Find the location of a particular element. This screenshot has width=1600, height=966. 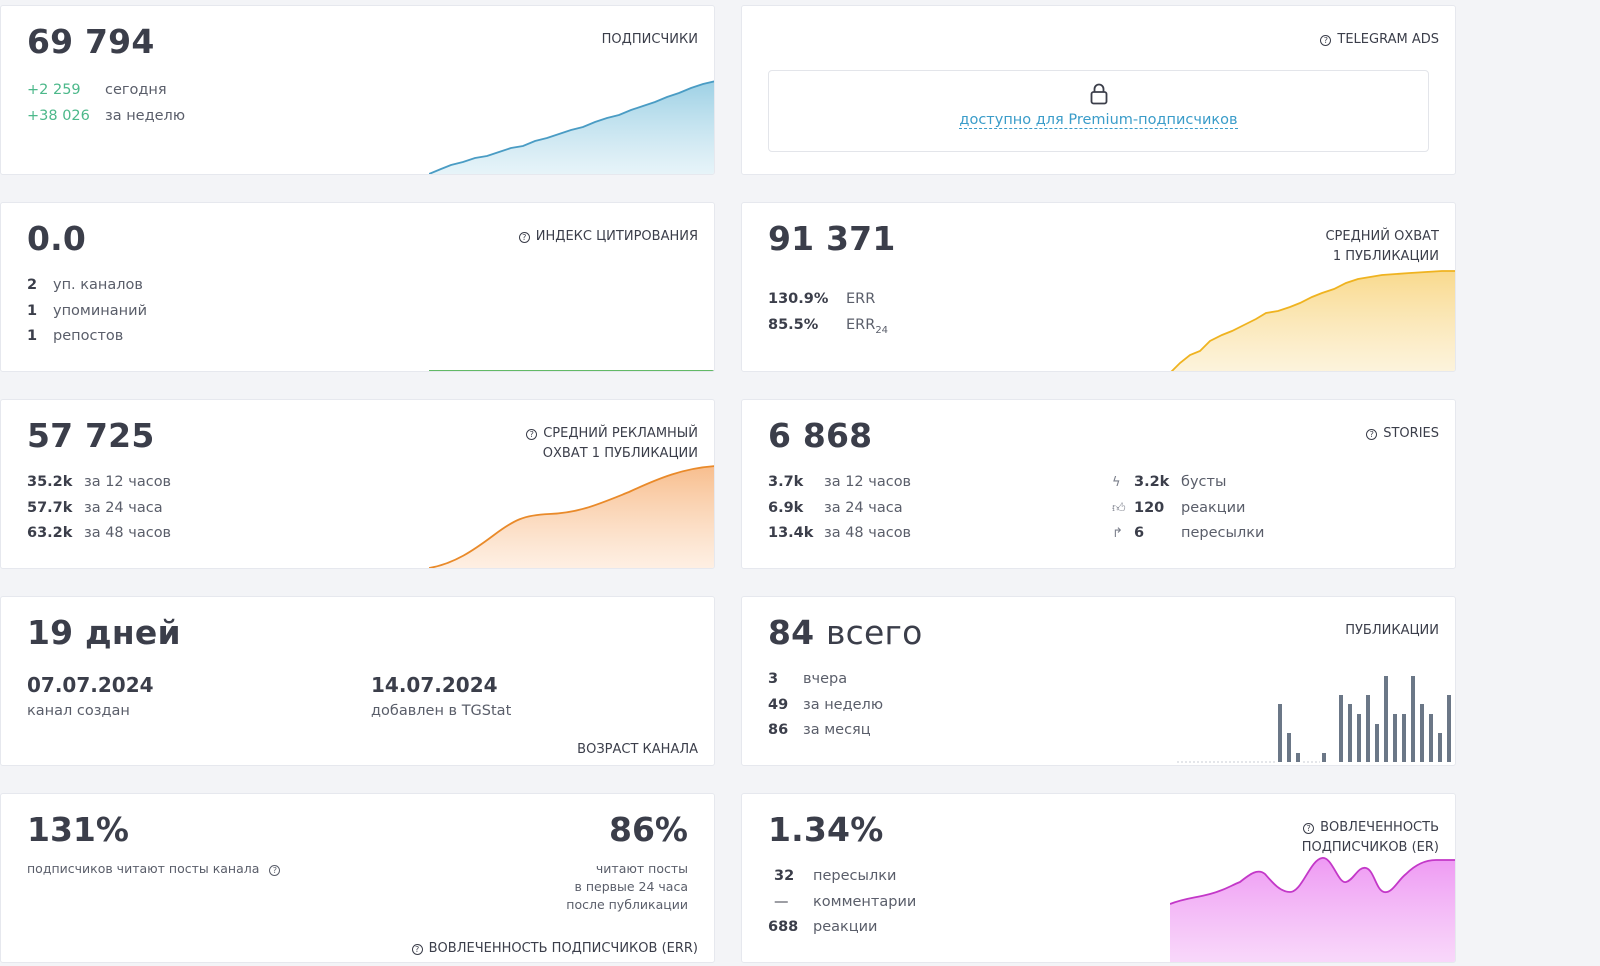

err-value: 130.9% is located at coordinates (798, 299).